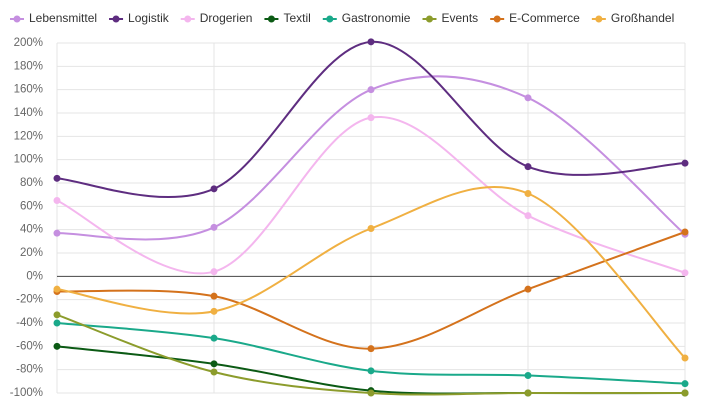 The image size is (710, 400). What do you see at coordinates (28, 90) in the screenshot?
I see `y-tick-label: 160%` at bounding box center [28, 90].